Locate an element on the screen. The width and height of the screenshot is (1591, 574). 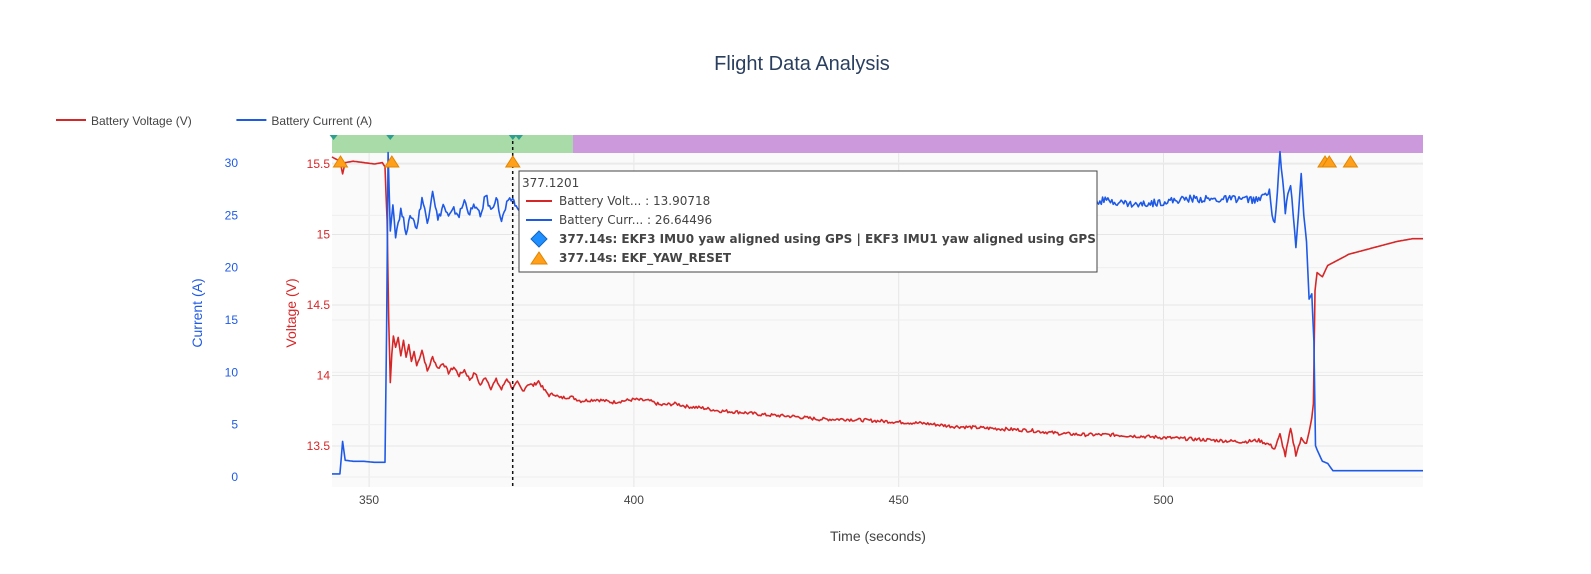
legend-item: Battery Voltage (V) is located at coordinates (124, 121).